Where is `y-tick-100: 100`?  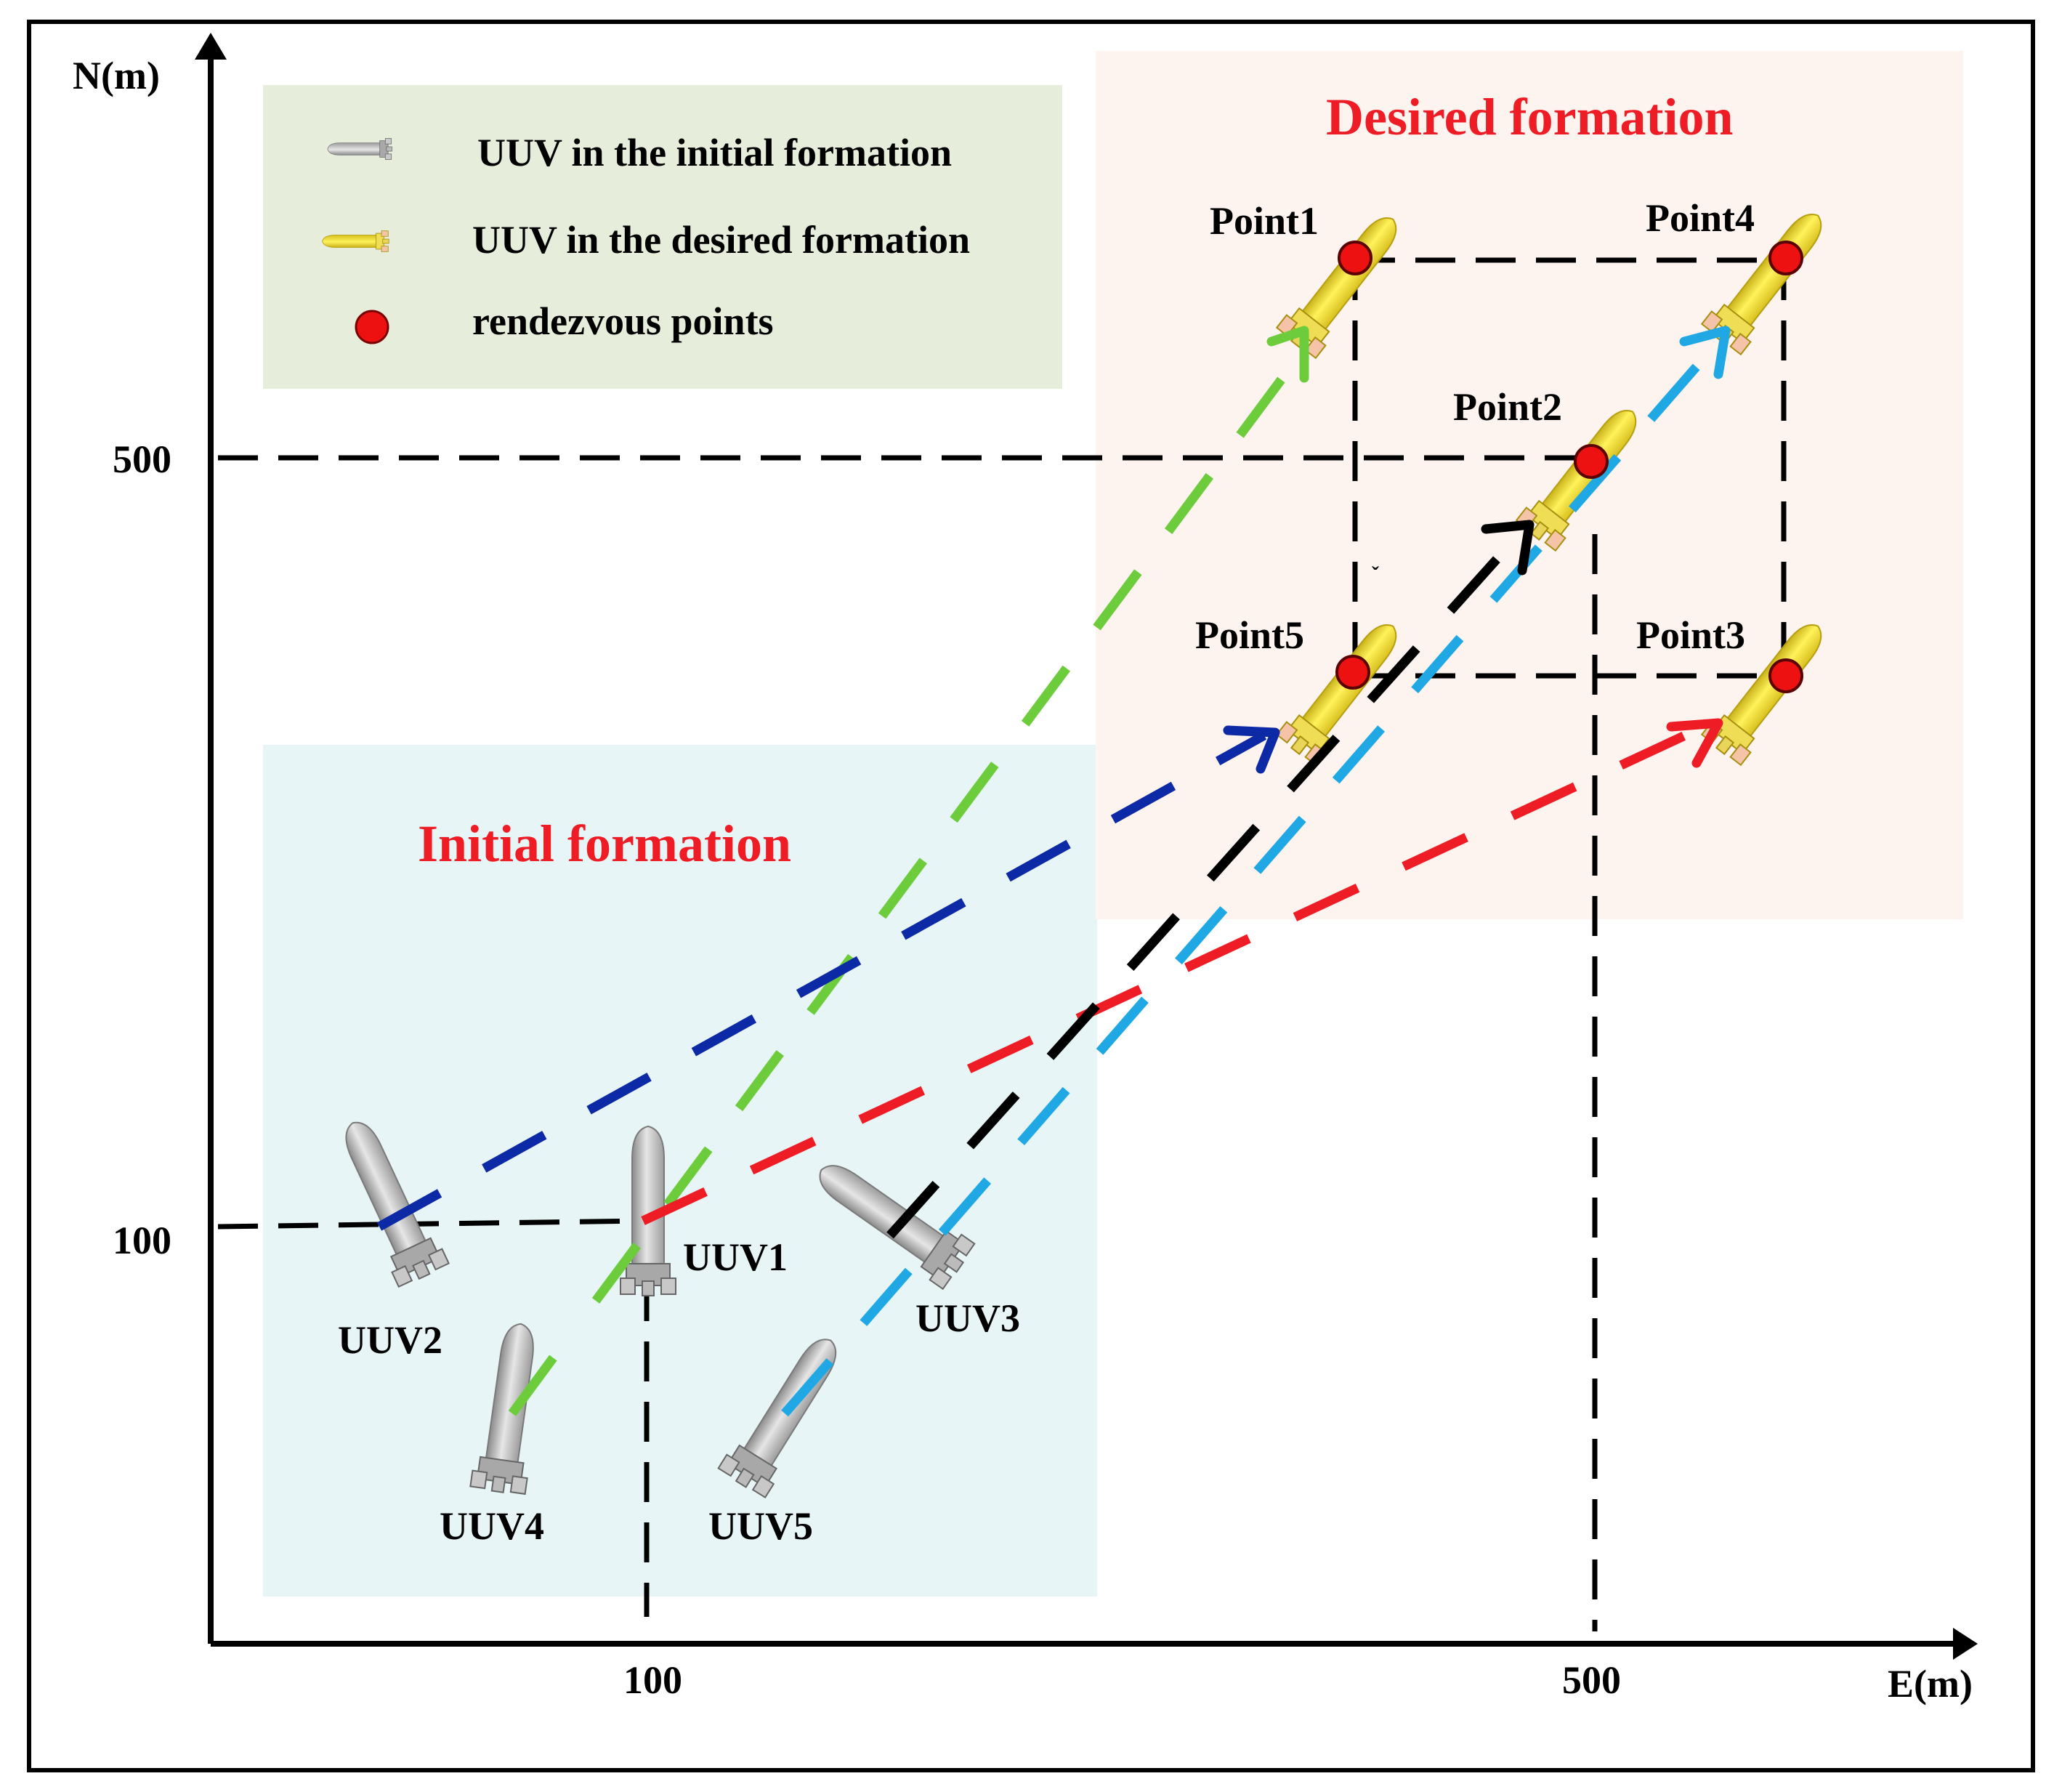 y-tick-100: 100 is located at coordinates (142, 1240).